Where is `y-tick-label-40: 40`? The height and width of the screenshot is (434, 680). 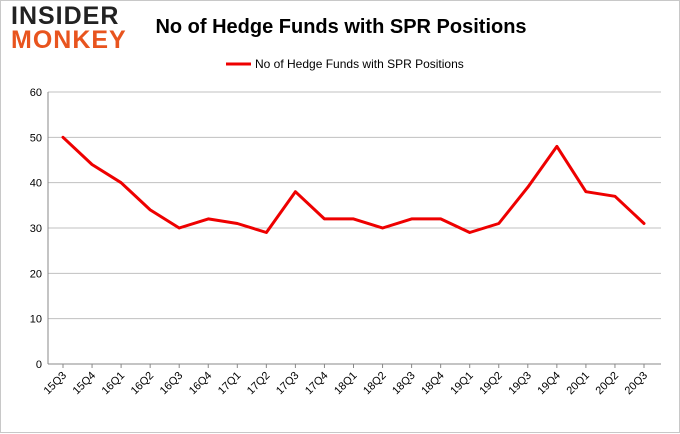
y-tick-label-40: 40 is located at coordinates (36, 184).